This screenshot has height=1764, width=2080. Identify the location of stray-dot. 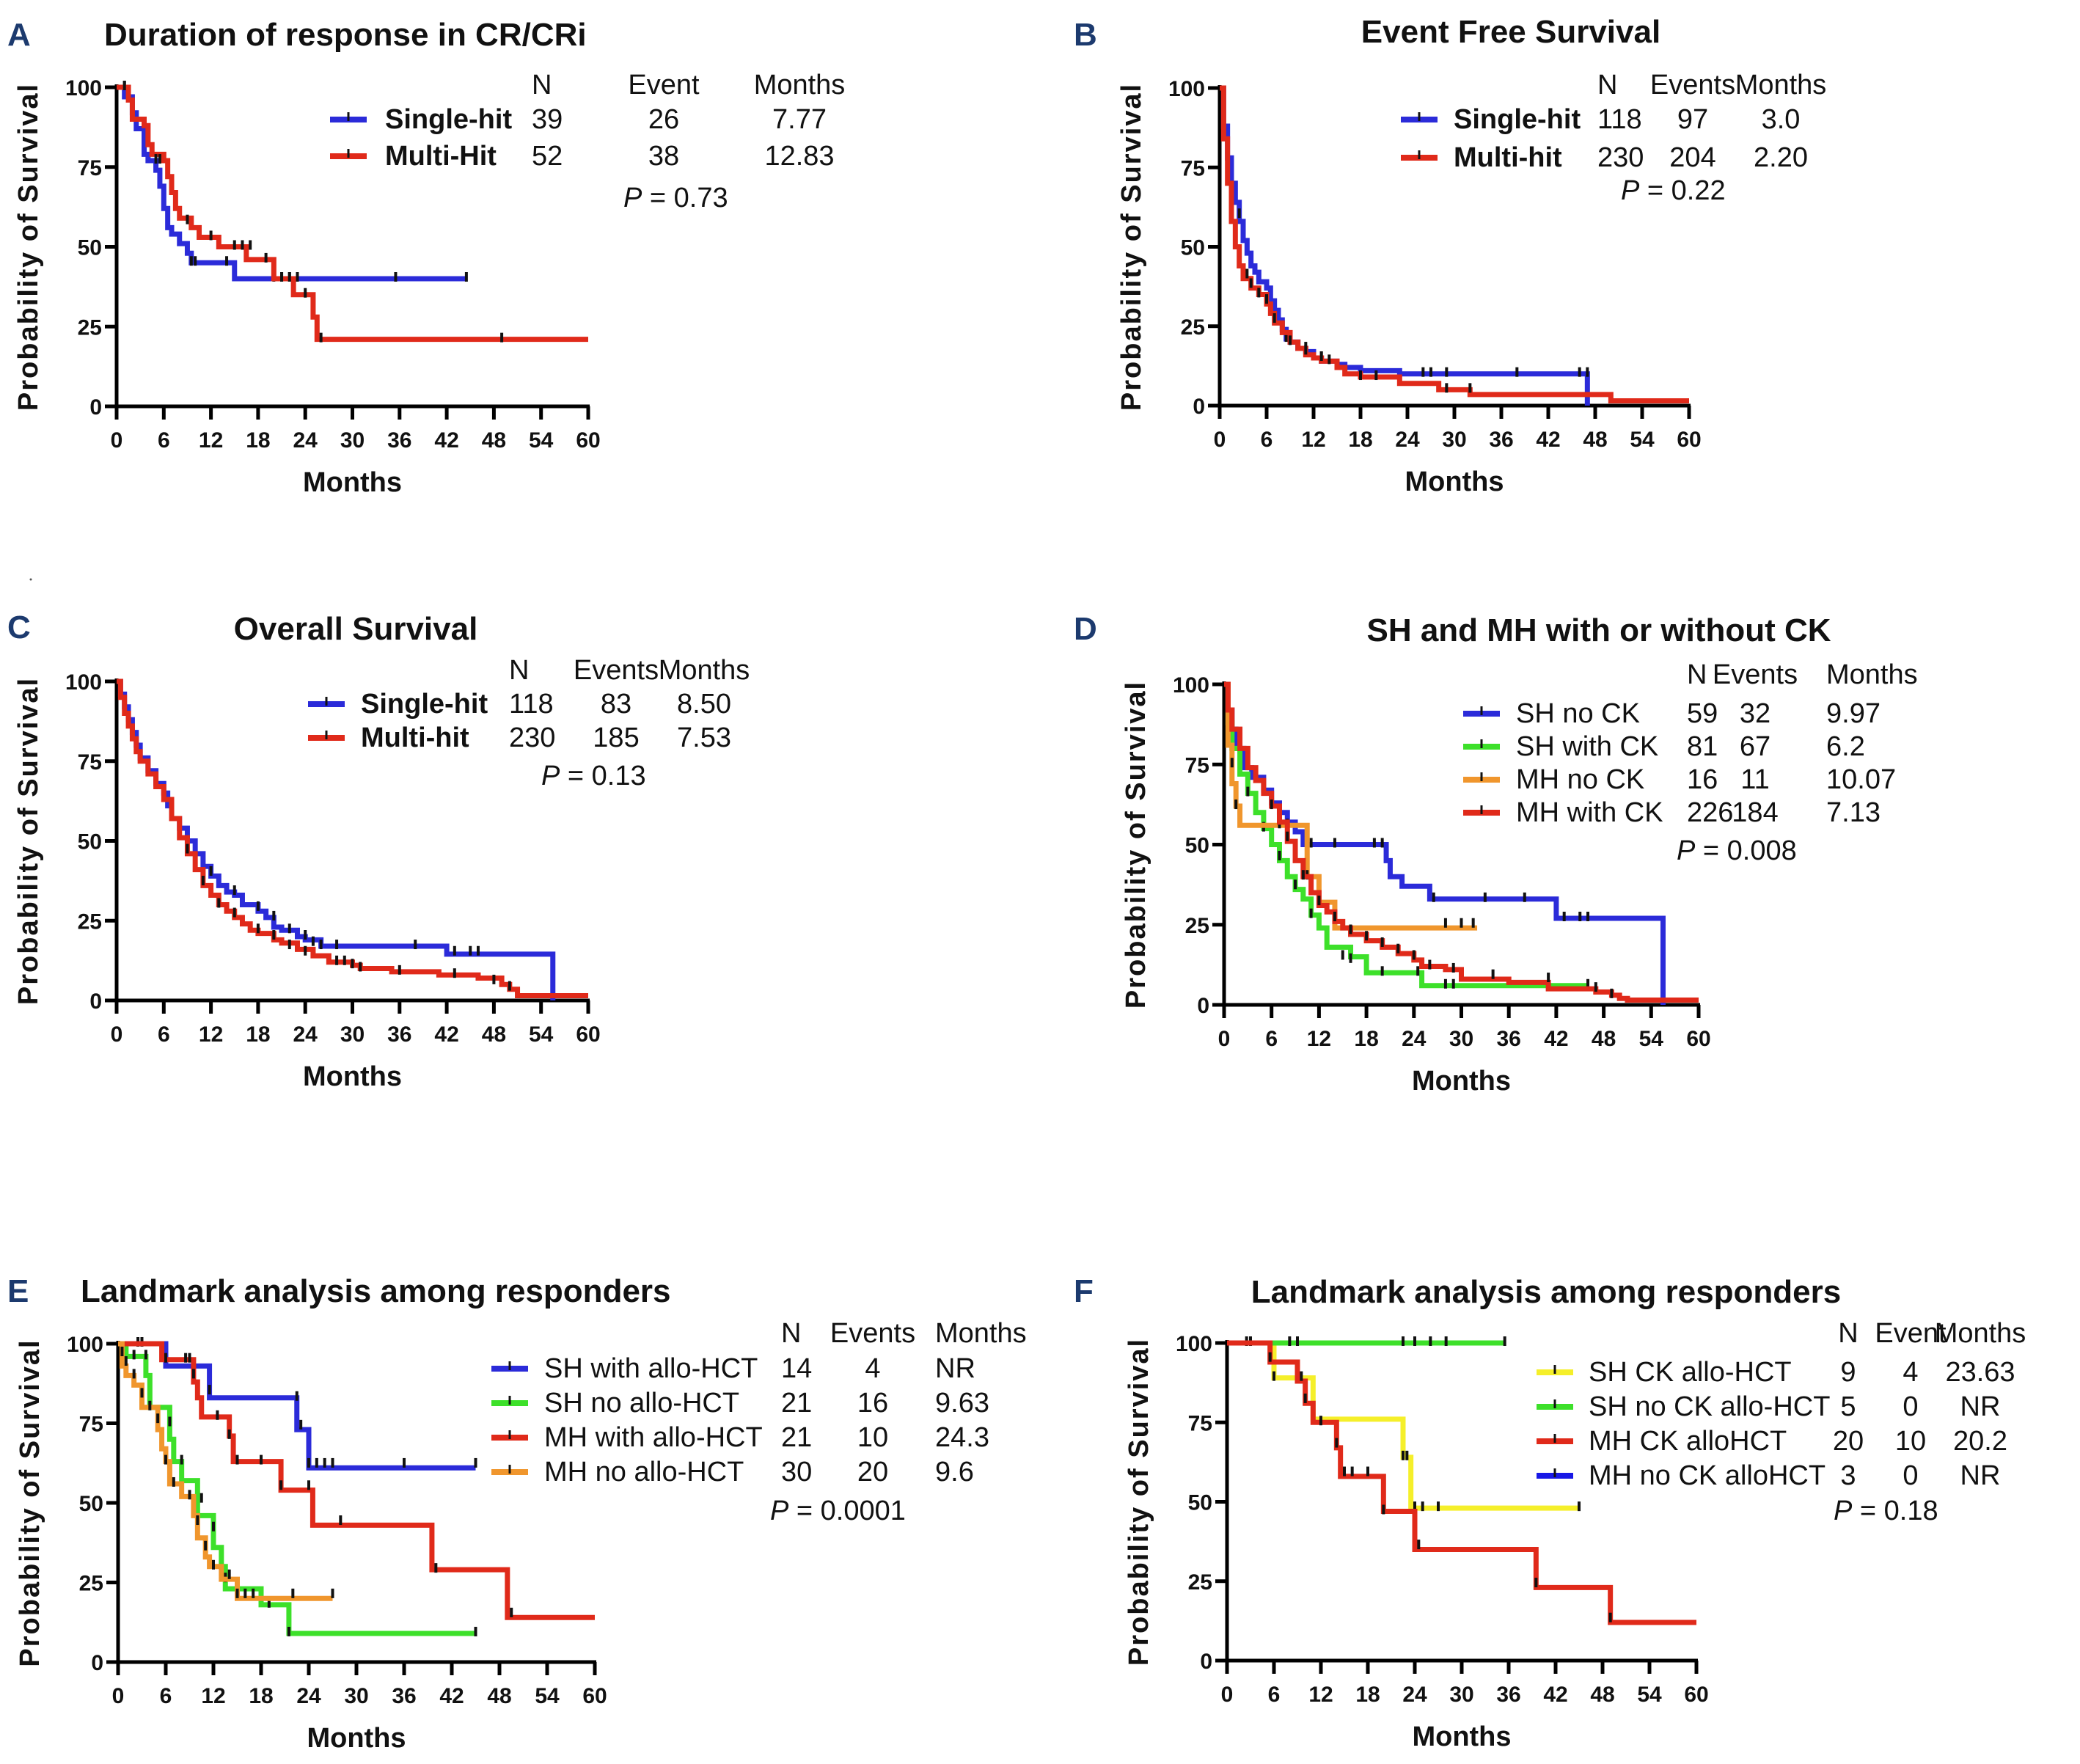
(30, 579).